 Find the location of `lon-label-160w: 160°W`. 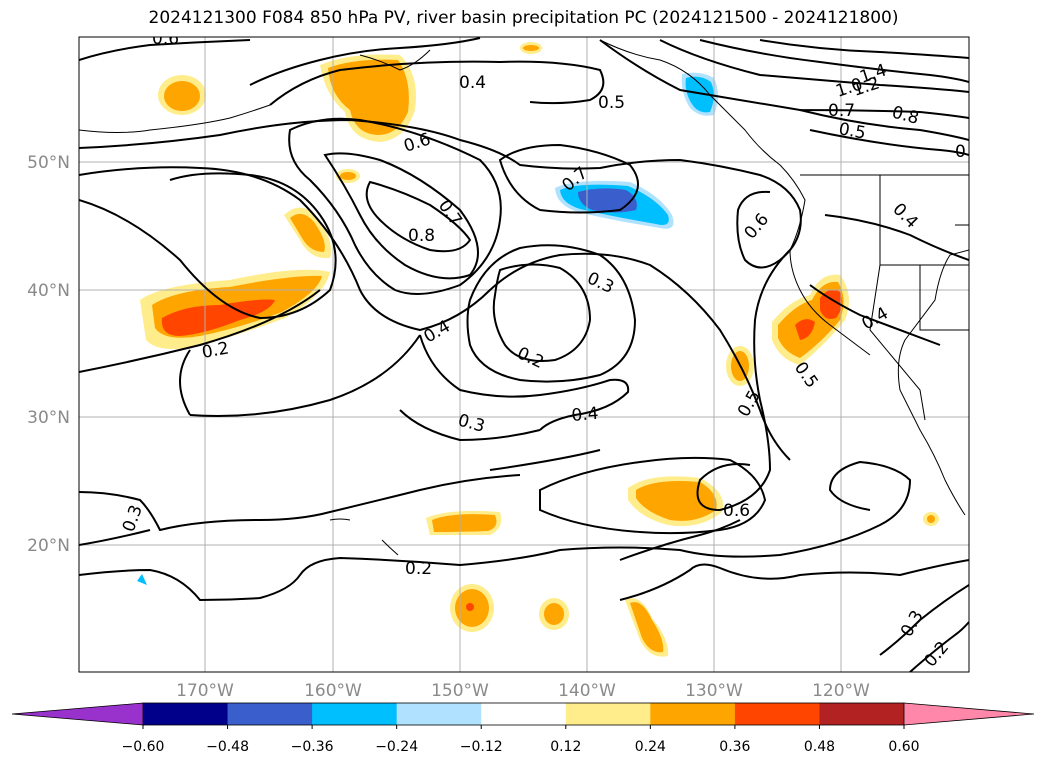

lon-label-160w: 160°W is located at coordinates (333, 691).